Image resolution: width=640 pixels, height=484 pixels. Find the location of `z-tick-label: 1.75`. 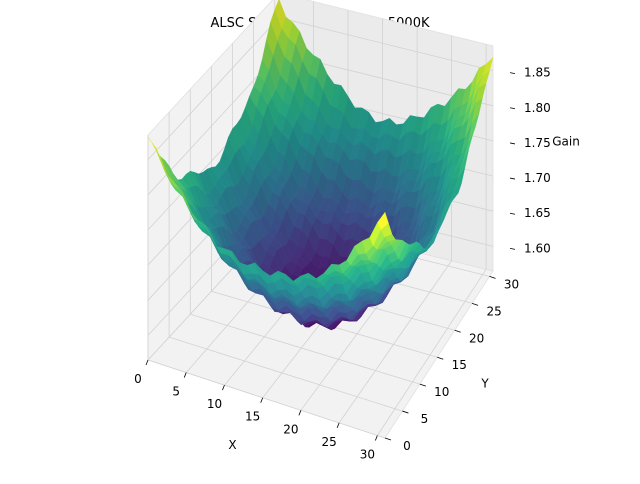

z-tick-label: 1.75 is located at coordinates (537, 143).